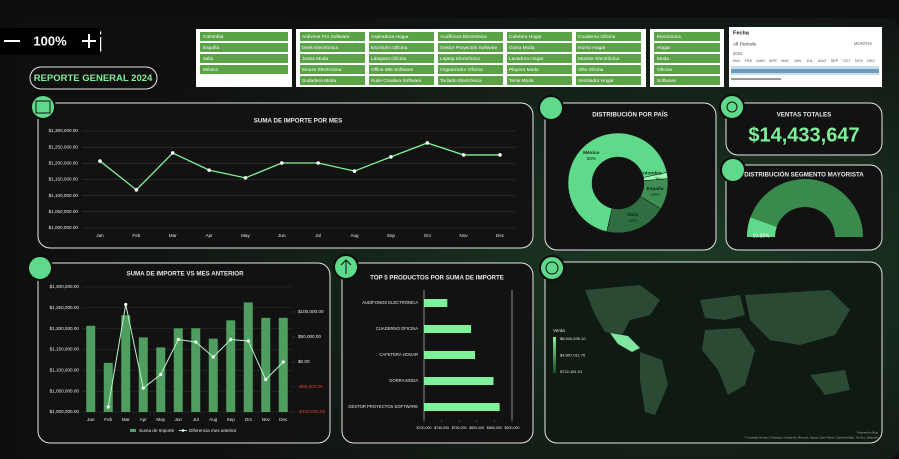 Image resolution: width=899 pixels, height=459 pixels. Describe the element at coordinates (213, 37) in the screenshot. I see `slicer-label: Colombia` at that location.